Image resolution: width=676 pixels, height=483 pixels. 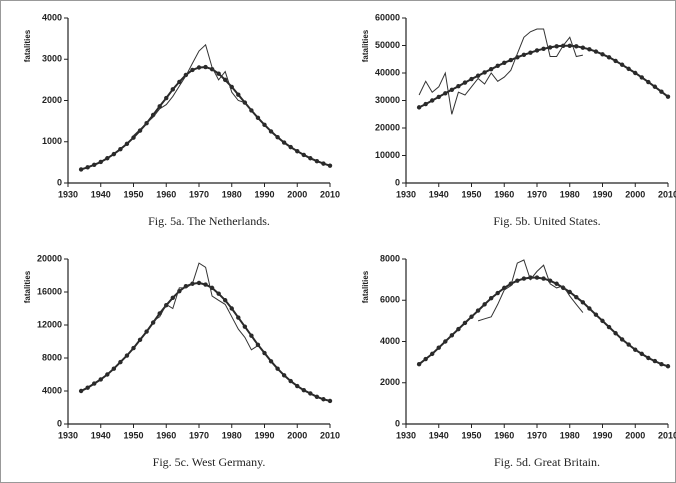 I want to click on x-tick-label: 1940, so click(x=439, y=435).